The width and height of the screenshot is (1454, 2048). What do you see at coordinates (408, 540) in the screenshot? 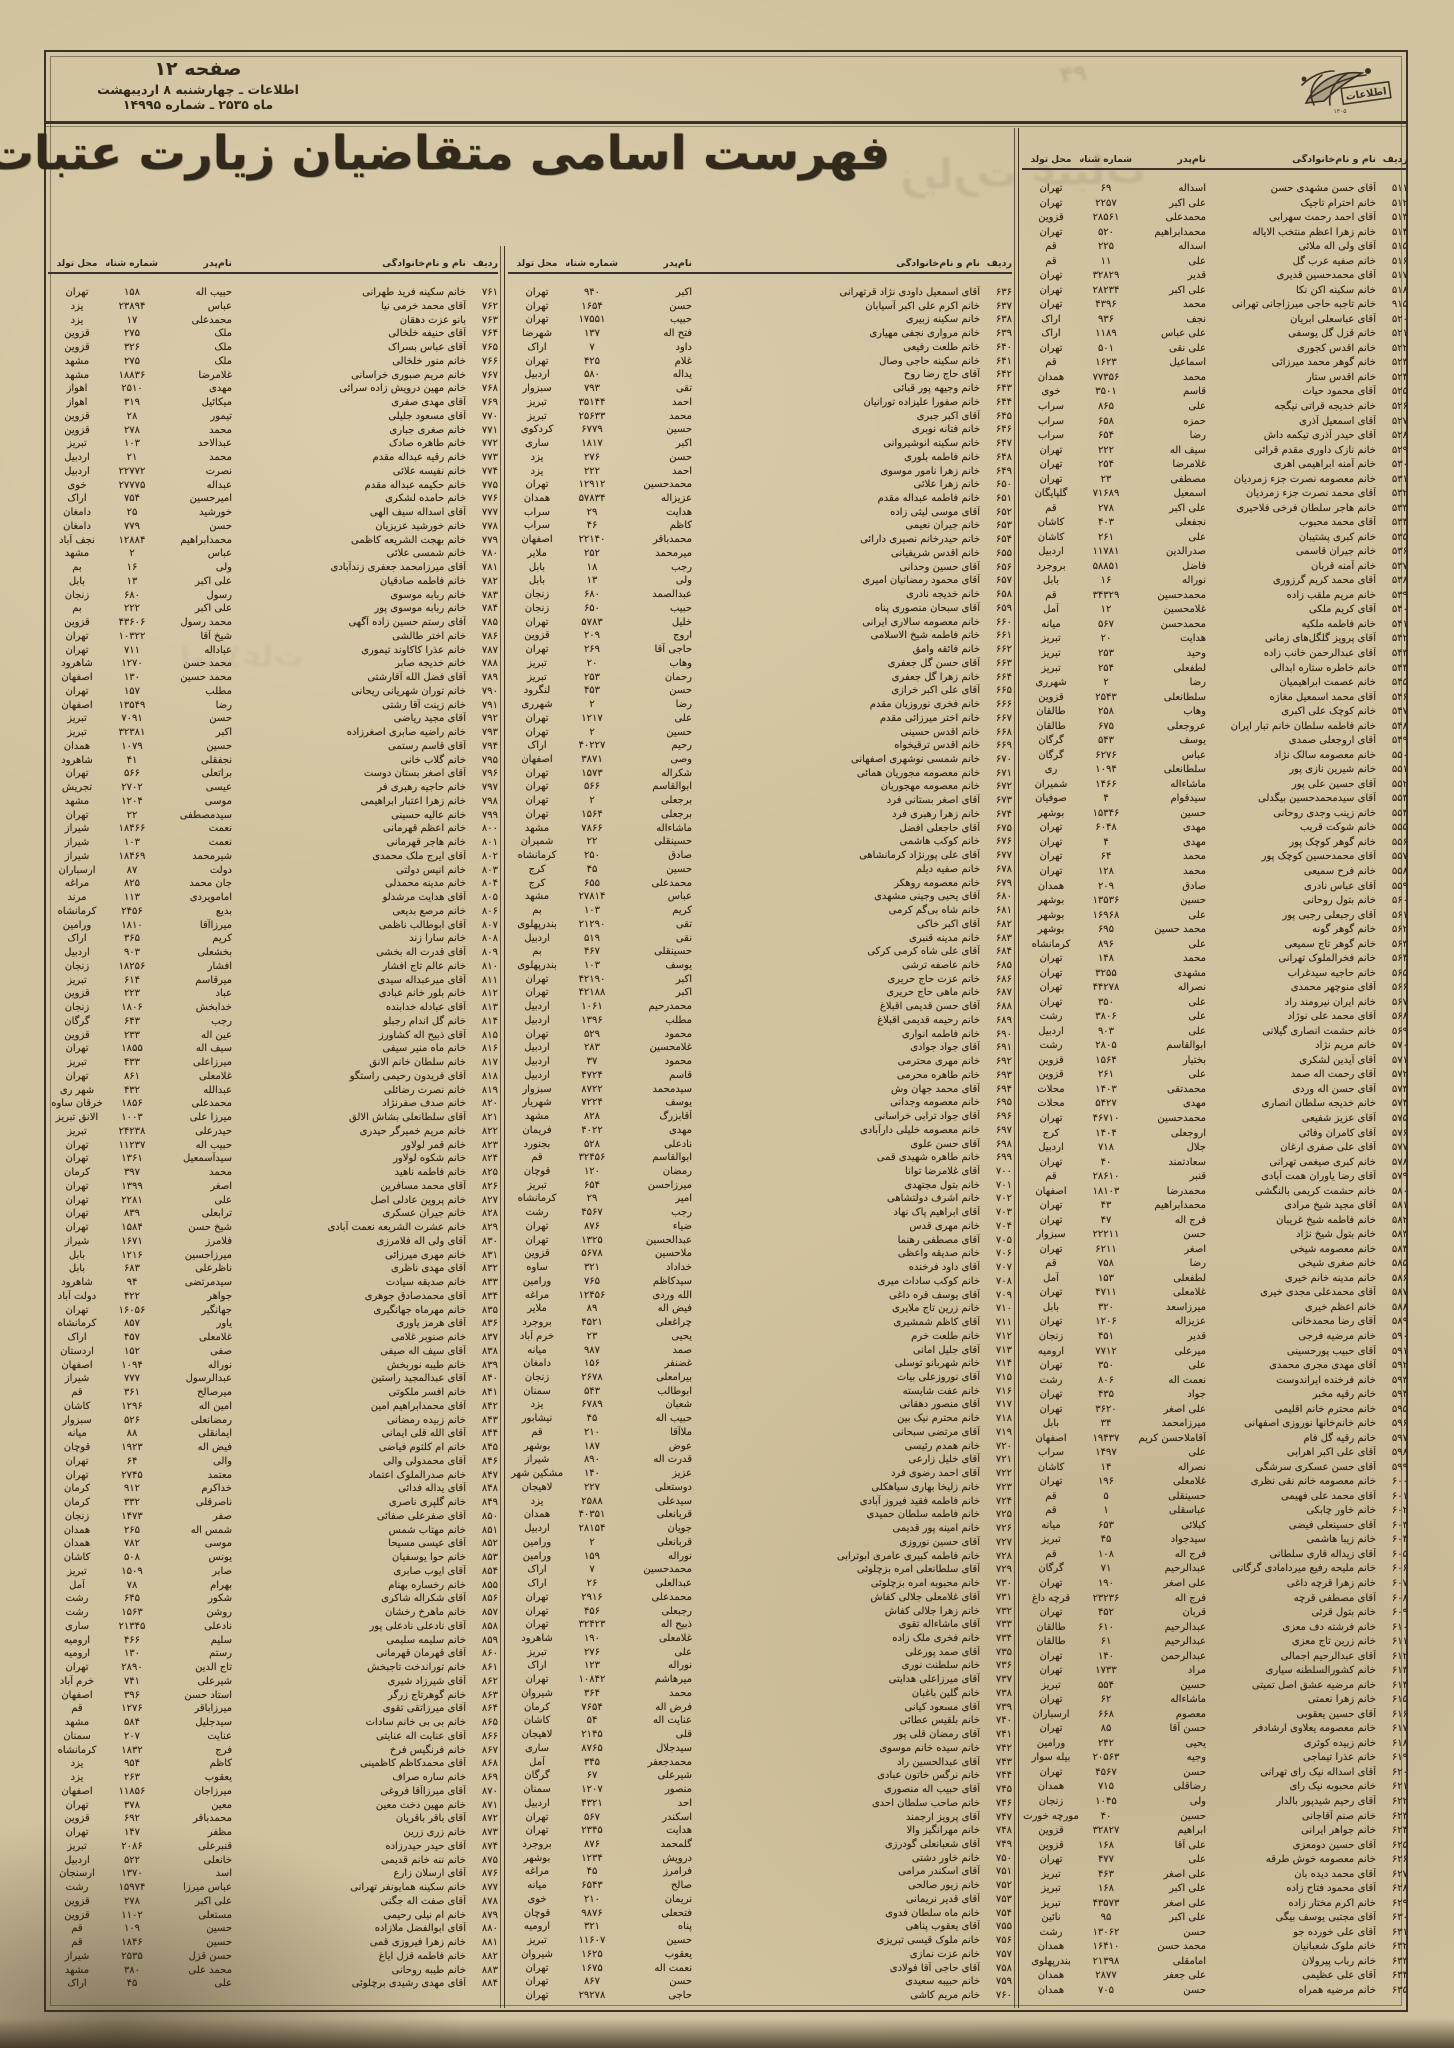
I see `full-name: خانم بهجت الشریعه کاظمی` at bounding box center [408, 540].